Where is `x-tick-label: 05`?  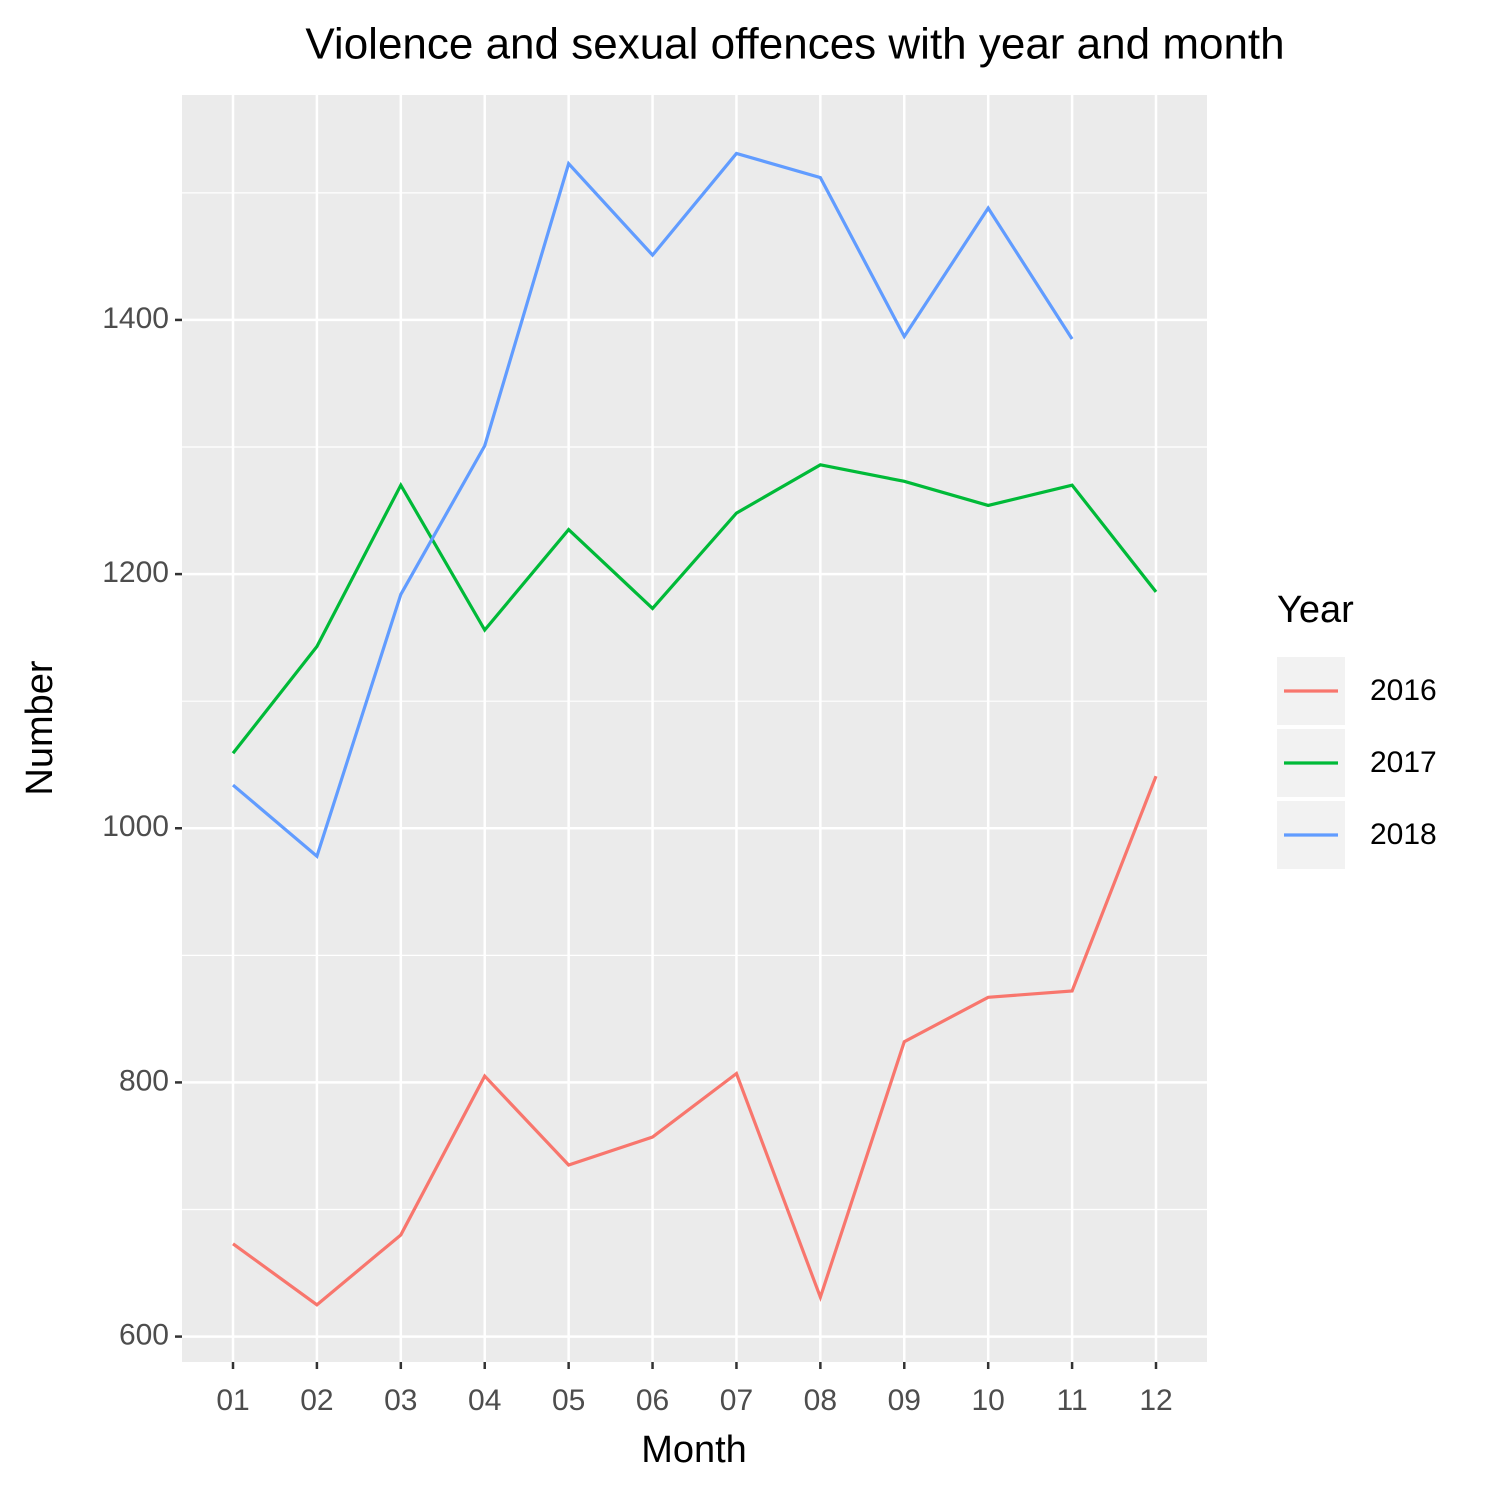
x-tick-label: 05 is located at coordinates (568, 1400).